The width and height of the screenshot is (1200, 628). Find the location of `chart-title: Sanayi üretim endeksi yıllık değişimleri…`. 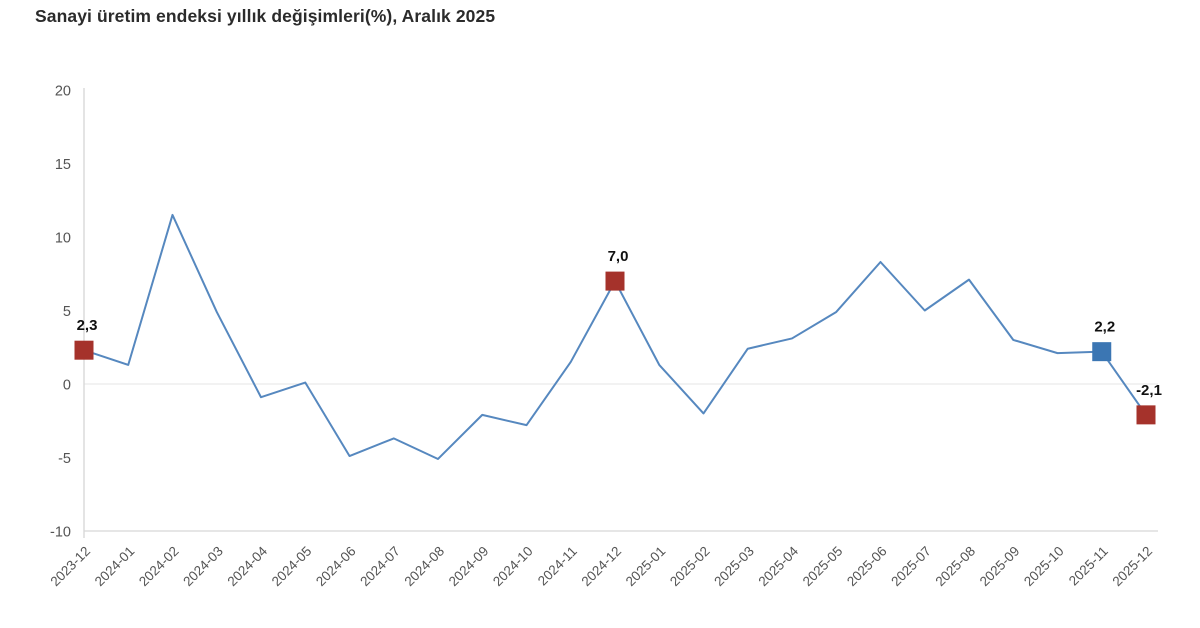

chart-title: Sanayi üretim endeksi yıllık değişimleri… is located at coordinates (265, 16).